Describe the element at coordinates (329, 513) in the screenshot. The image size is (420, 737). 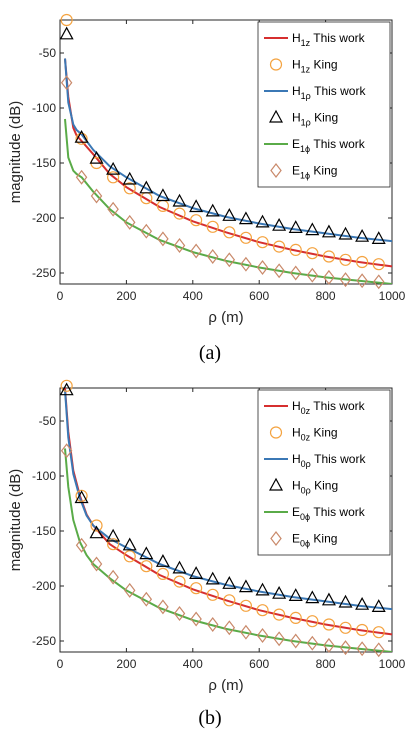
I see `chart-b-legend-entry-4-label: E0ϕ This work` at that location.